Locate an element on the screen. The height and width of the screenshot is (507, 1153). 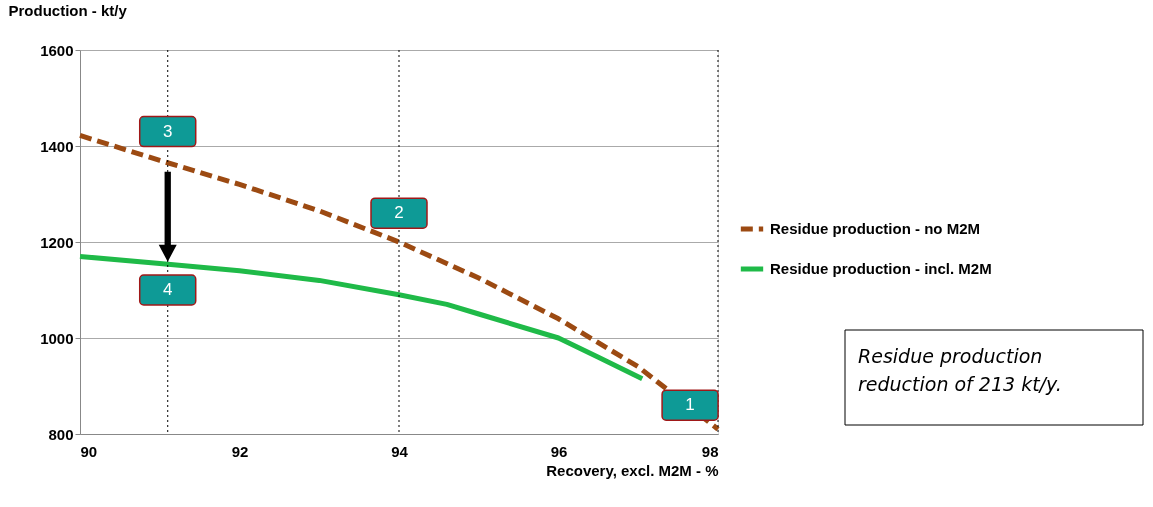
x-axis-title: Recovery, excl. M2M - % is located at coordinates (632, 470).